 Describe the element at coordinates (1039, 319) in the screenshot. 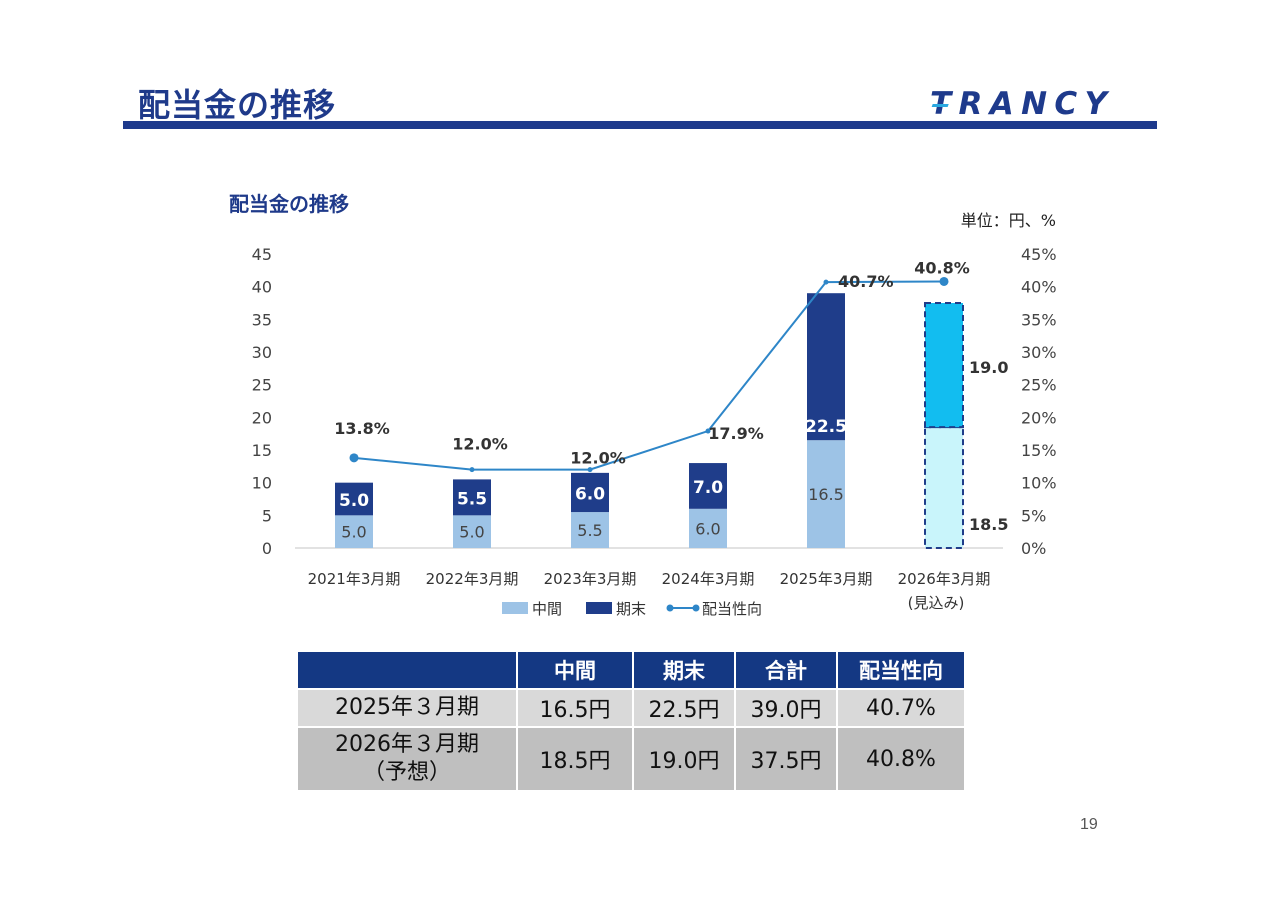

I see `y-right-tick: 35%` at that location.